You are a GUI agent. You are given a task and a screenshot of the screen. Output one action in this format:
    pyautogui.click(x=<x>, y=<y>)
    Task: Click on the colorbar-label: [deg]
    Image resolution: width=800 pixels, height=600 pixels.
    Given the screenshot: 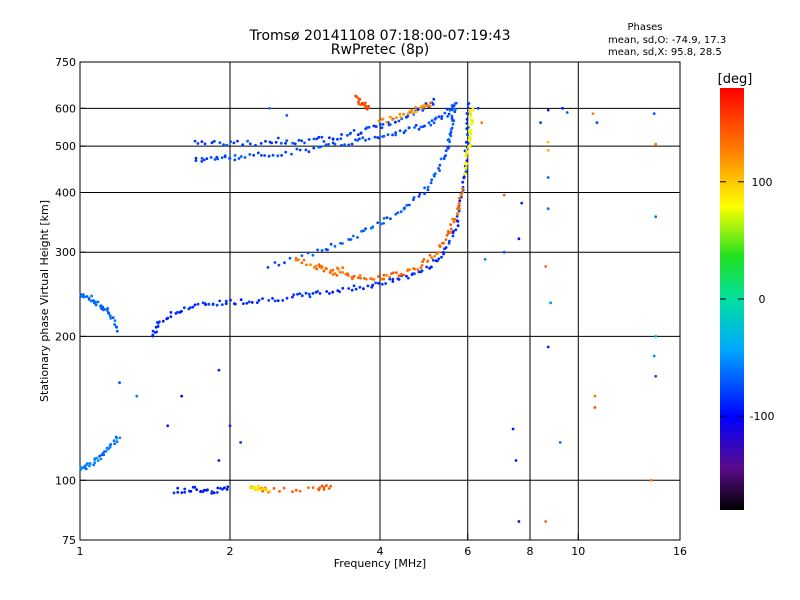 What is the action you would take?
    pyautogui.click(x=735, y=79)
    